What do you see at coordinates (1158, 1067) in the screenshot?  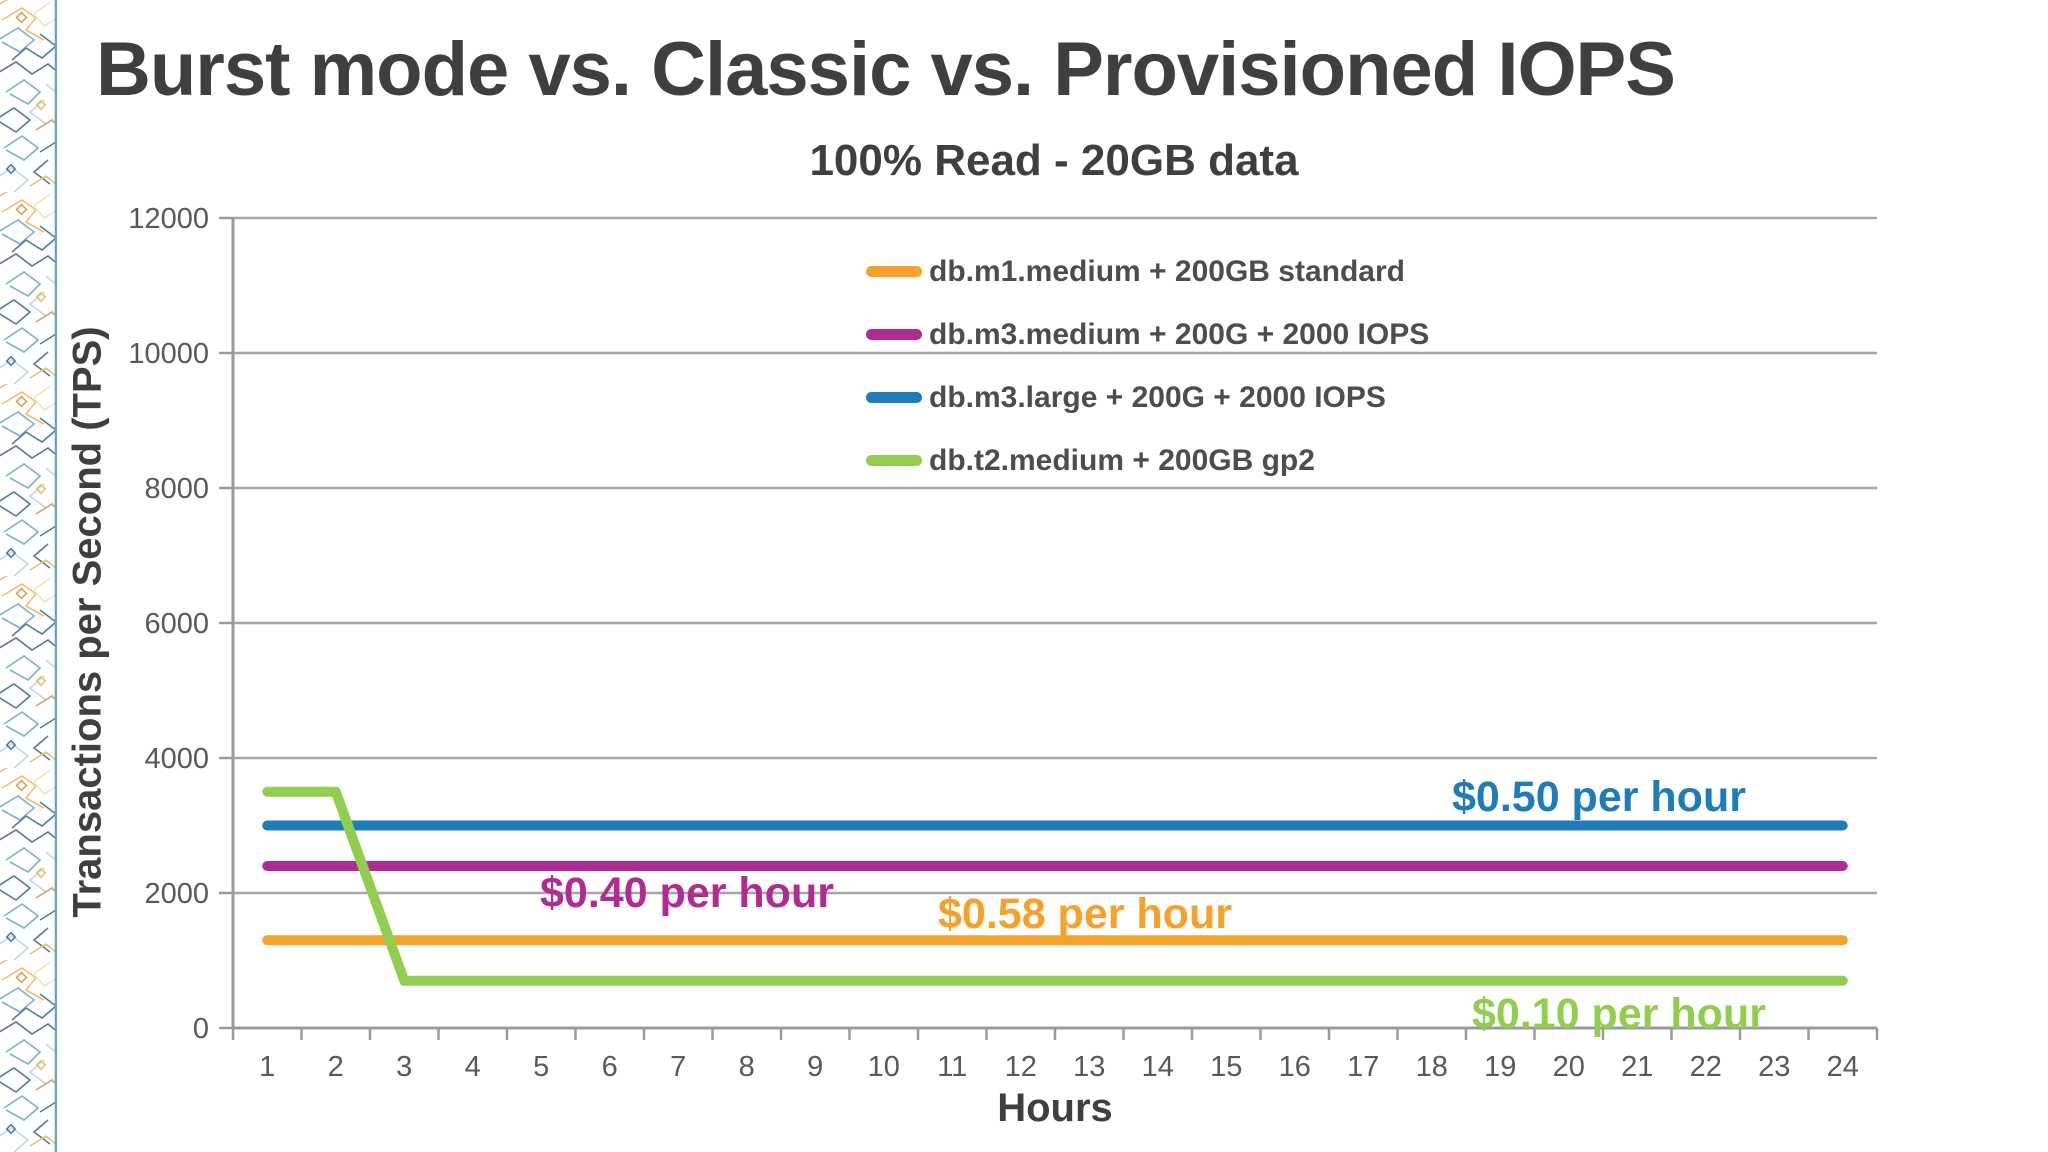 I see `x-tick-label: 14` at bounding box center [1158, 1067].